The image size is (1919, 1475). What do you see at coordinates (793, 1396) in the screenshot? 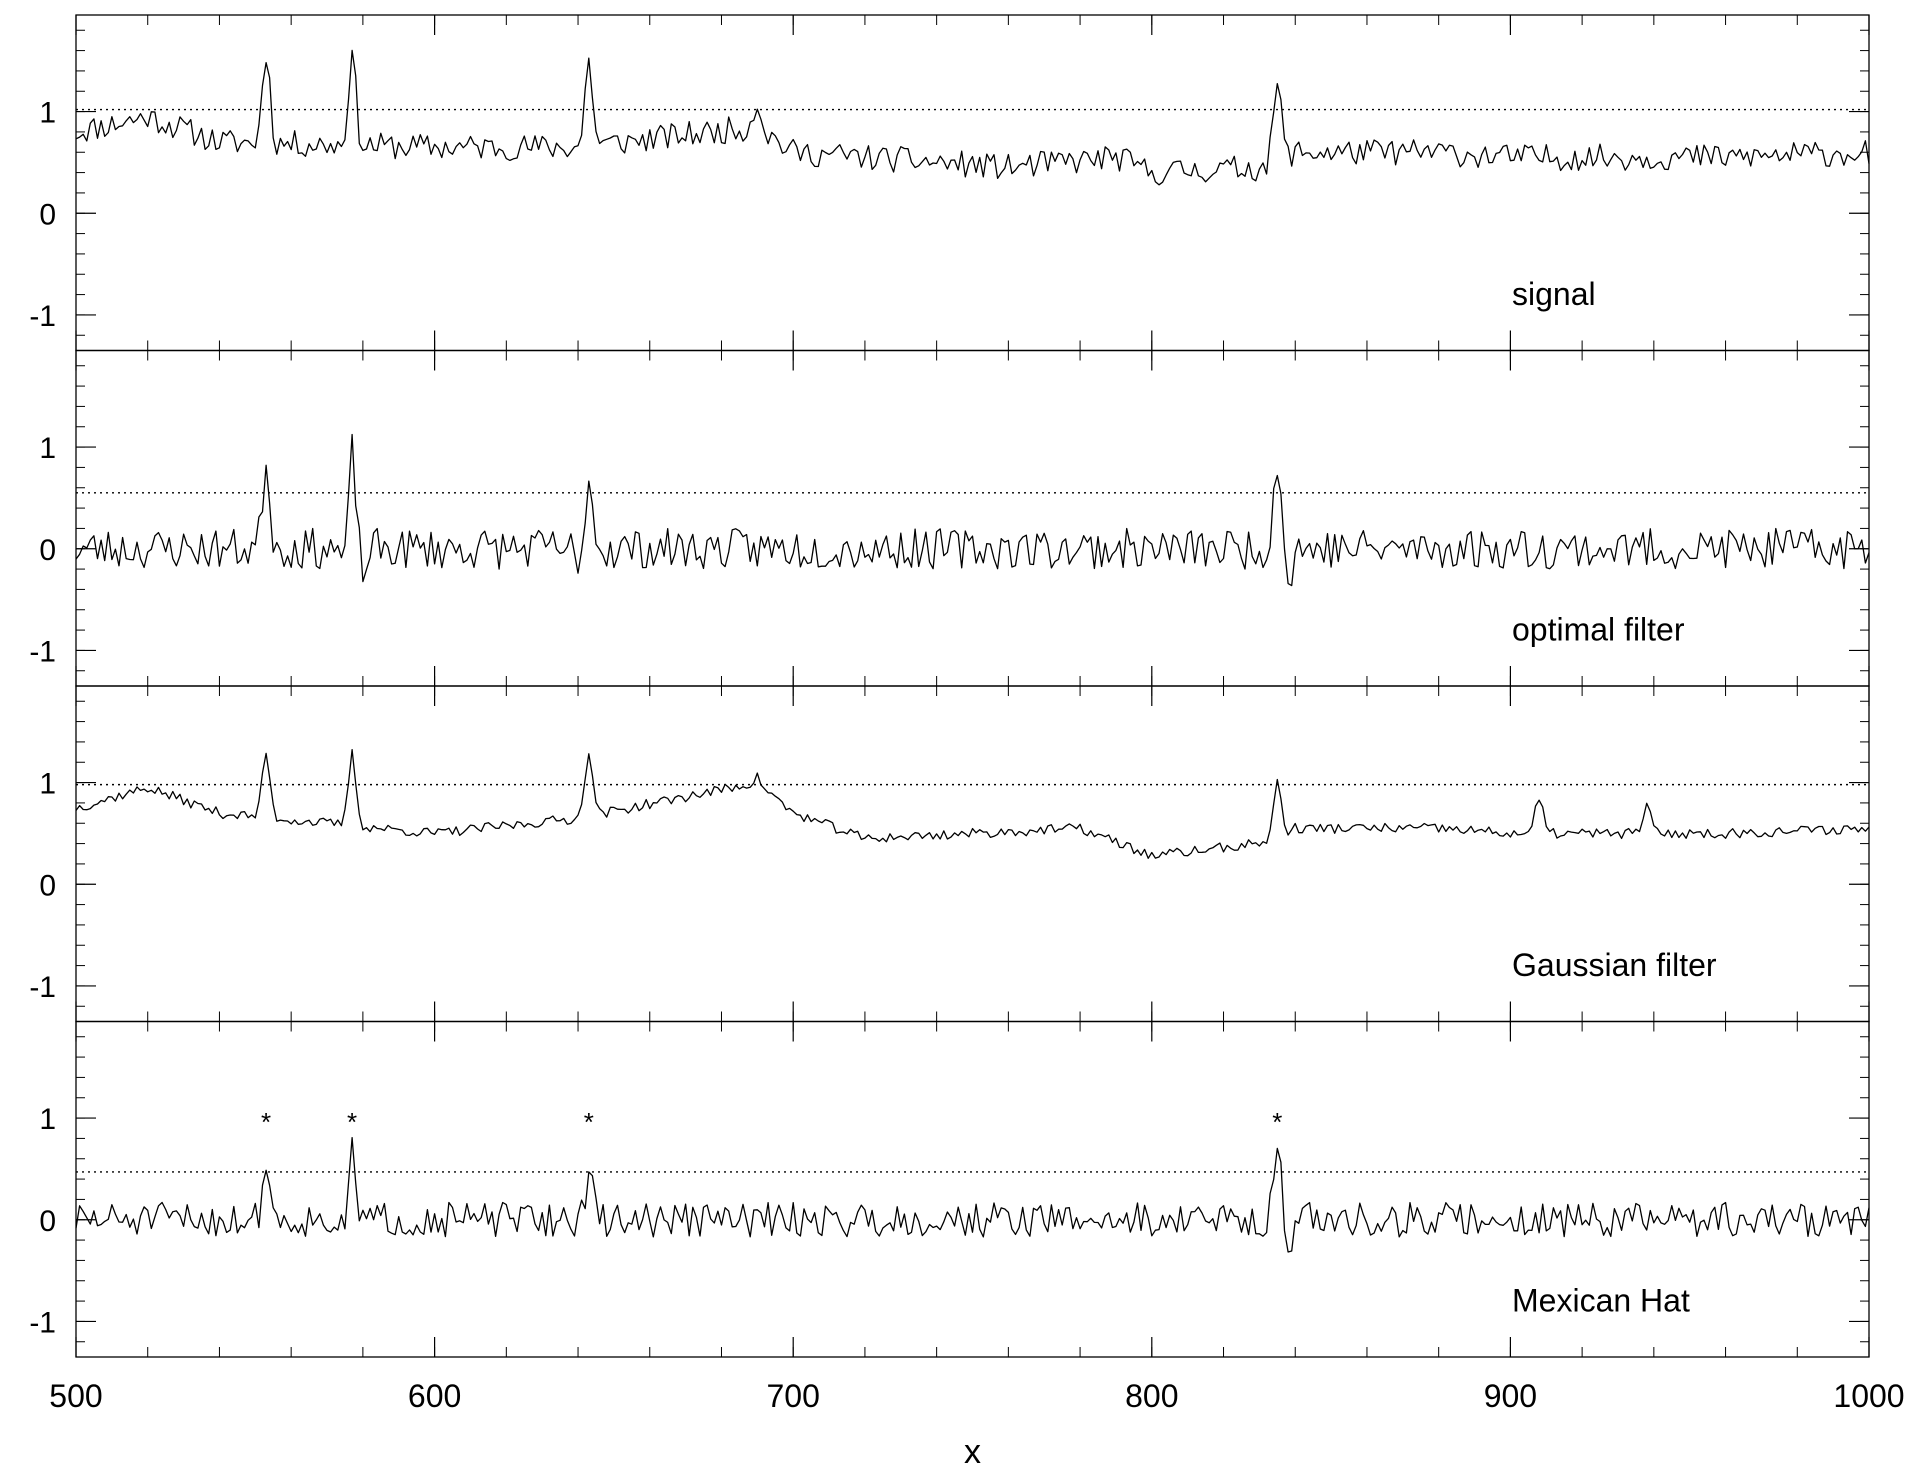
I see `x-tick-label: 700` at bounding box center [793, 1396].